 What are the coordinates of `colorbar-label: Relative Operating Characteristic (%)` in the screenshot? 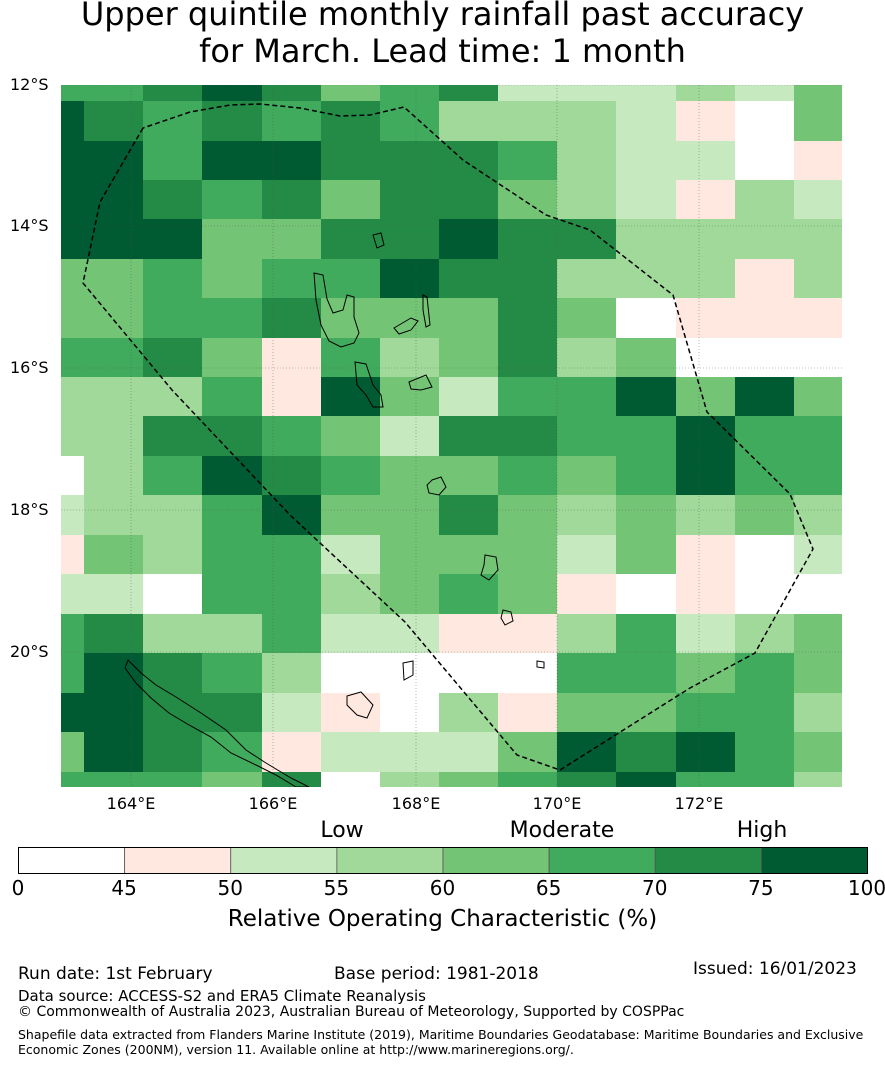 It's located at (442, 919).